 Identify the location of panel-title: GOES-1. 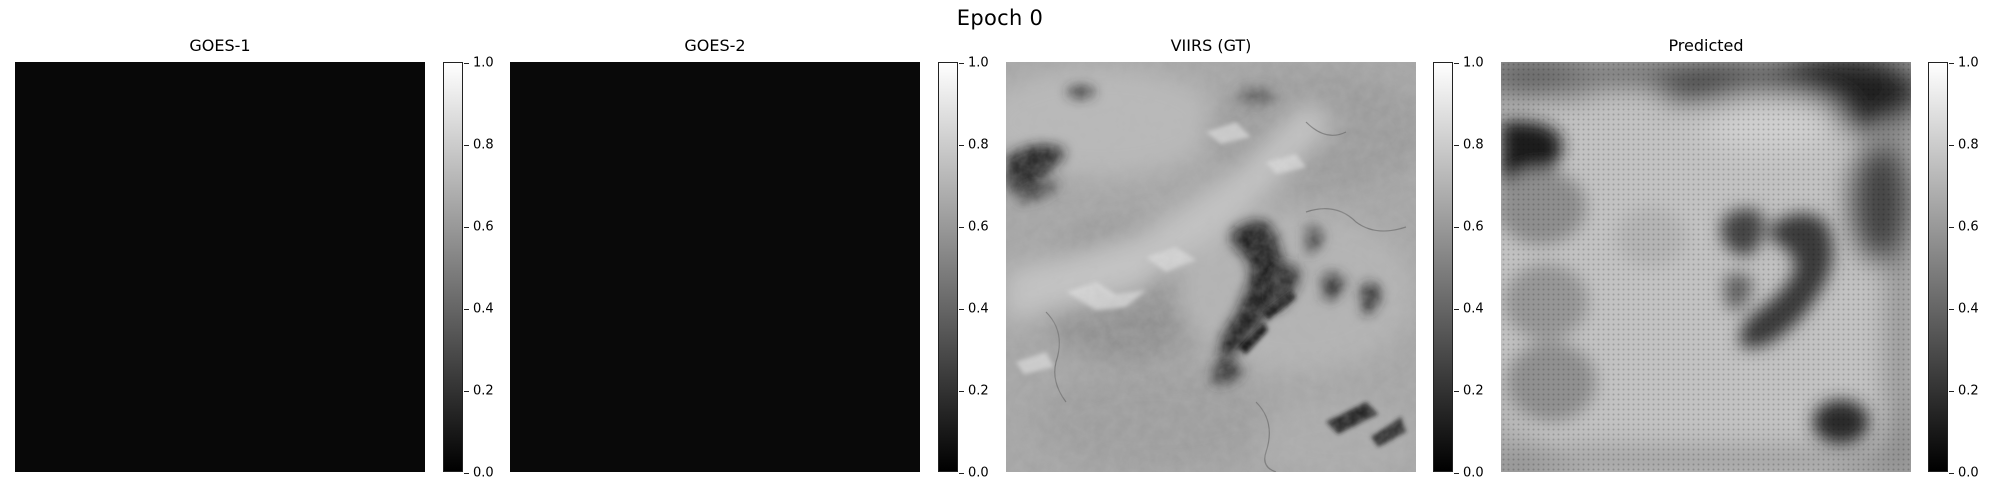
(220, 45).